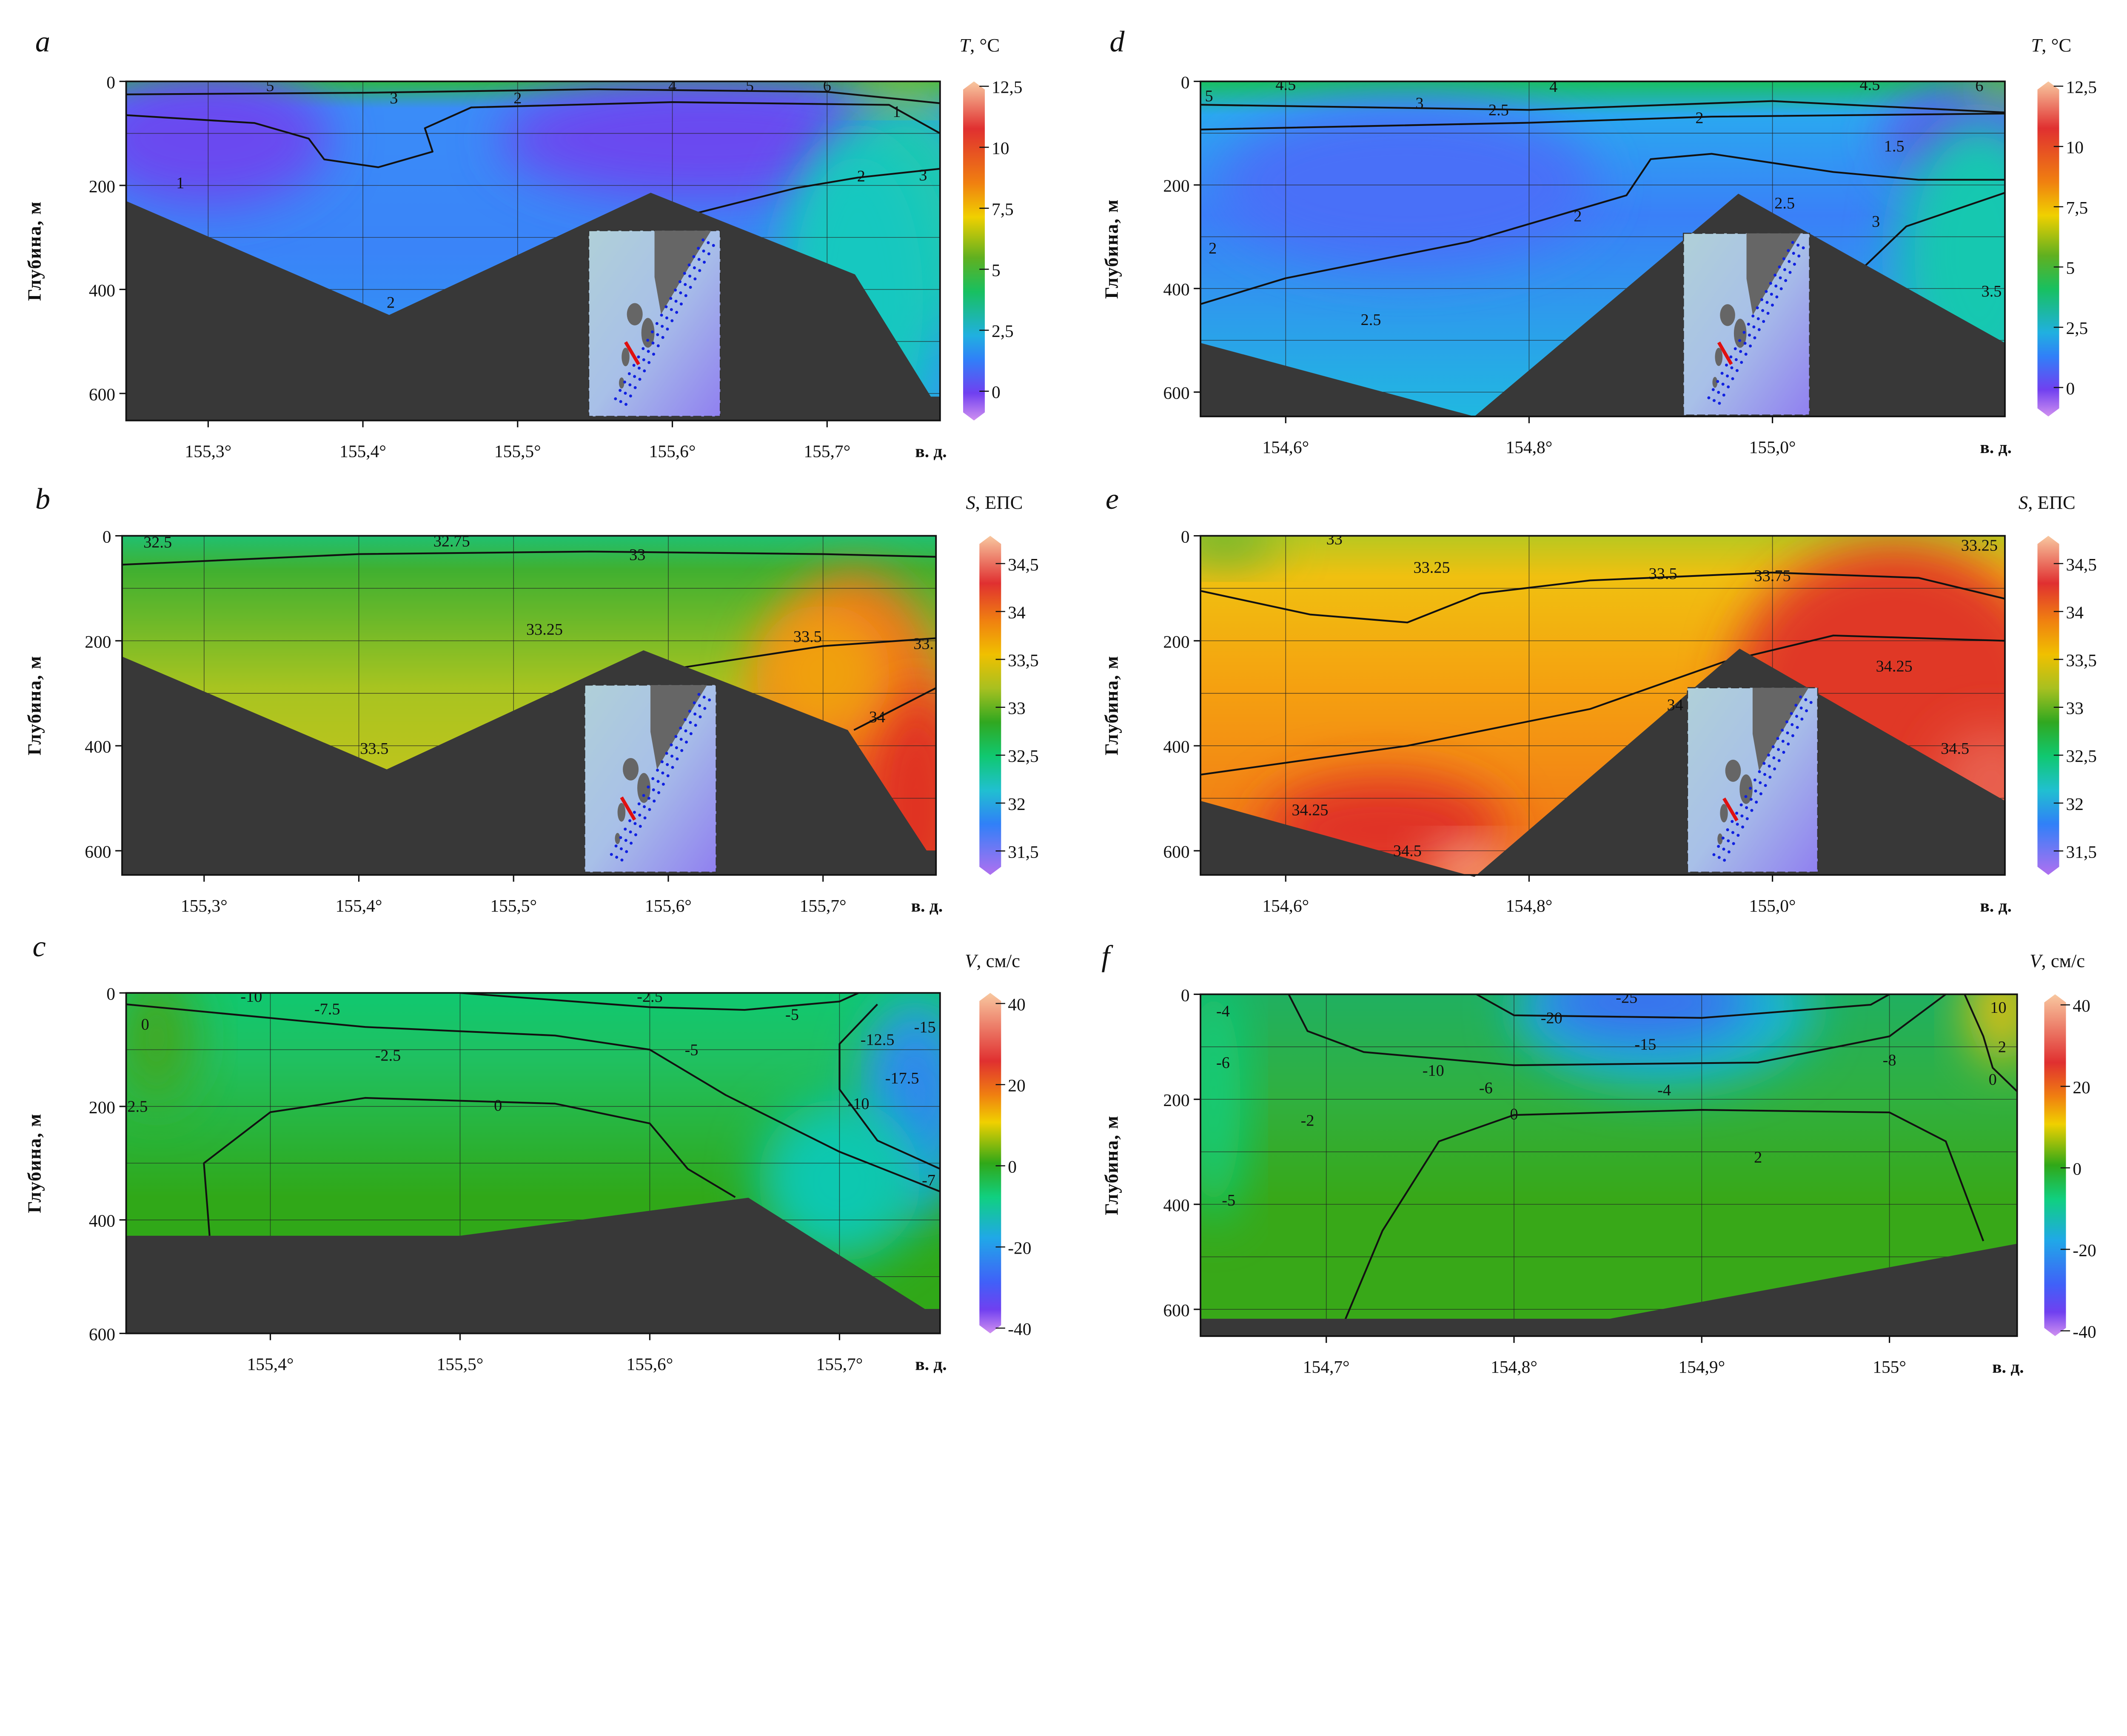 This screenshot has width=2127, height=1736. Describe the element at coordinates (1017, 612) in the screenshot. I see `colorbar-tick-label: 34` at that location.